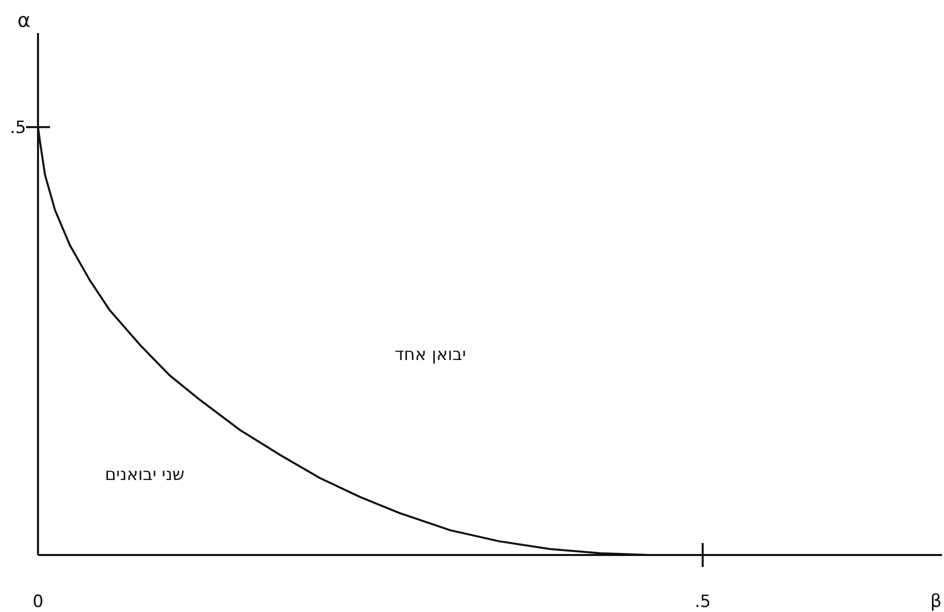  I want to click on text: .5, so click(18, 128).